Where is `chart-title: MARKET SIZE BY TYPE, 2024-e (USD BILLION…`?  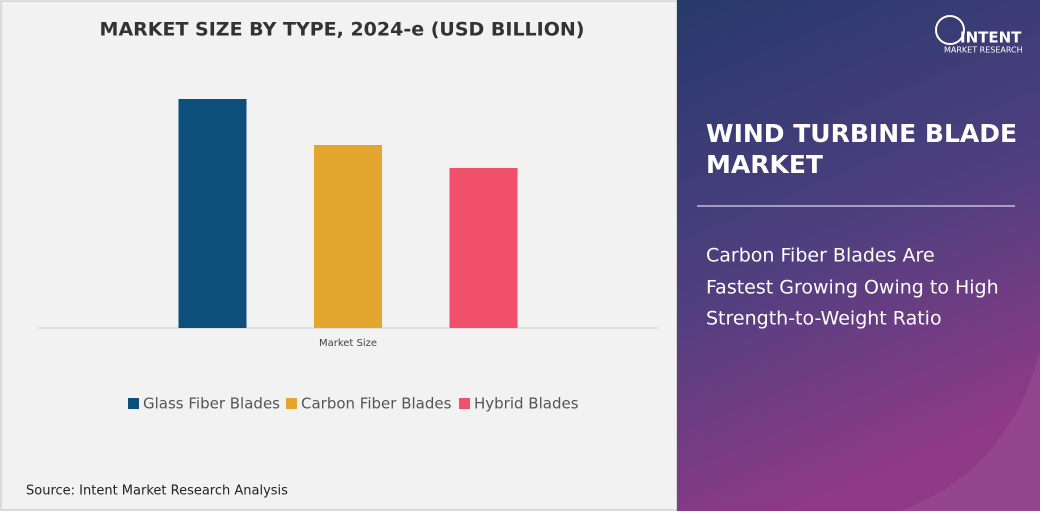
chart-title: MARKET SIZE BY TYPE, 2024-e (USD BILLION… is located at coordinates (342, 30).